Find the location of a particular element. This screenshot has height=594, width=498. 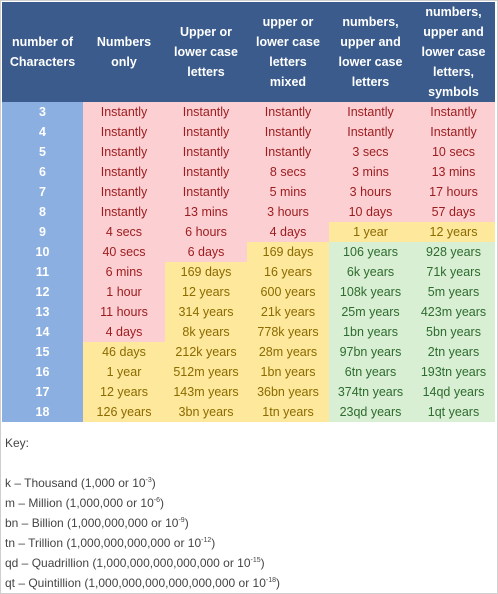

crack-time-cell: 126 years is located at coordinates (124, 412).